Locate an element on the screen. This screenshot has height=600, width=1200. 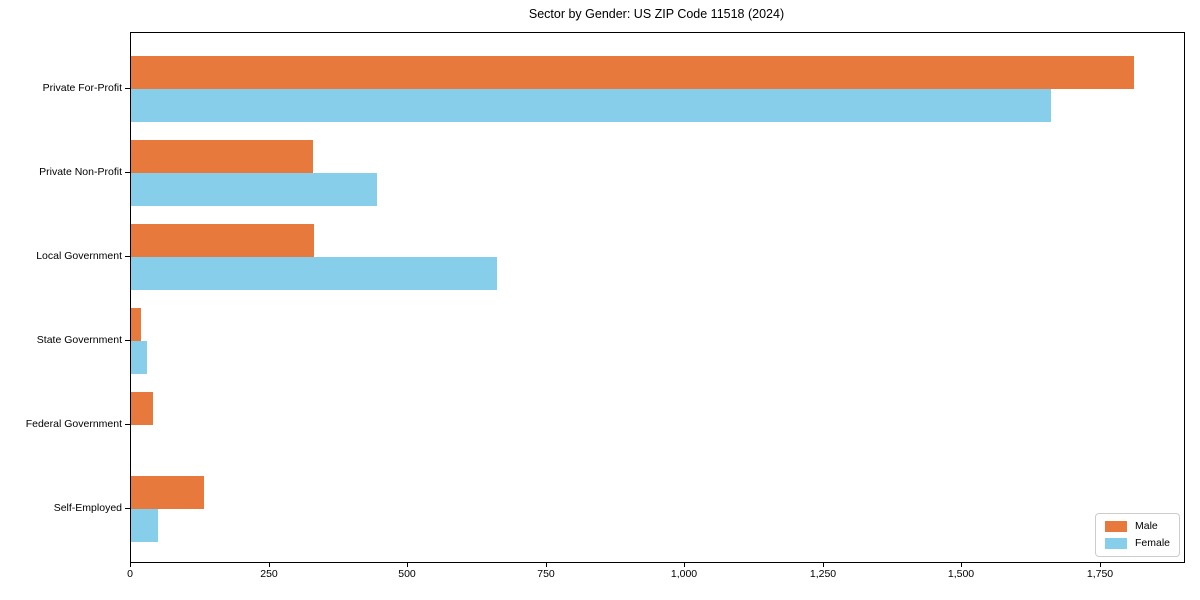
y-axis-label-self-employed: Self-Employed is located at coordinates (87, 508).